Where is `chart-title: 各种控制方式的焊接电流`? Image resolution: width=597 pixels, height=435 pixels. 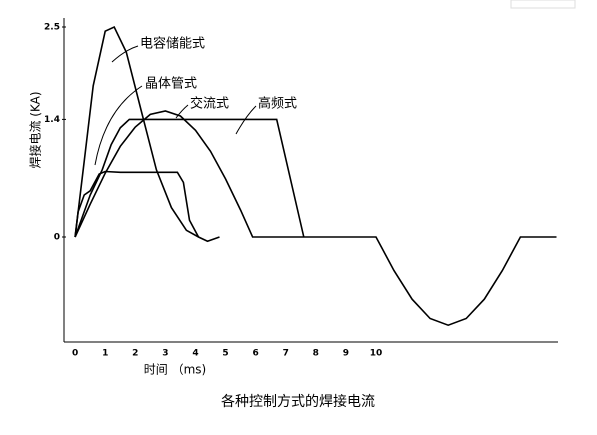
chart-title: 各种控制方式的焊接电流 is located at coordinates (298, 401).